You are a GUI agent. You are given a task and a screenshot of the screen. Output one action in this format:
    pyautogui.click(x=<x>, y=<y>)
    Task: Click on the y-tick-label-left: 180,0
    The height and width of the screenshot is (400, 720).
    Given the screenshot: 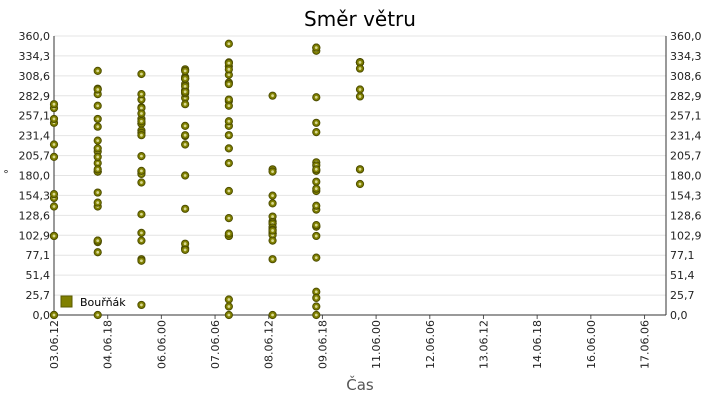 What is the action you would take?
    pyautogui.click(x=35, y=176)
    